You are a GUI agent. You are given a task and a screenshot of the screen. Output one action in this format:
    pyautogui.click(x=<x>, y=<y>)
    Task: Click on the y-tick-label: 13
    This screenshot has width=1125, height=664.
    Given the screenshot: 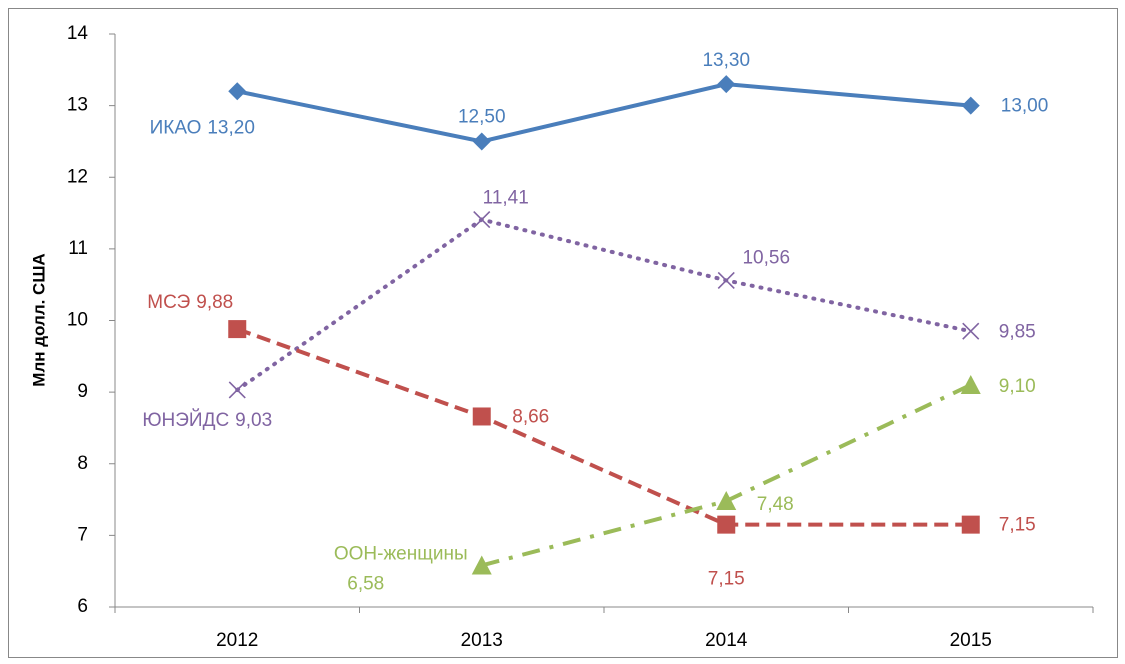 What is the action you would take?
    pyautogui.click(x=77, y=105)
    